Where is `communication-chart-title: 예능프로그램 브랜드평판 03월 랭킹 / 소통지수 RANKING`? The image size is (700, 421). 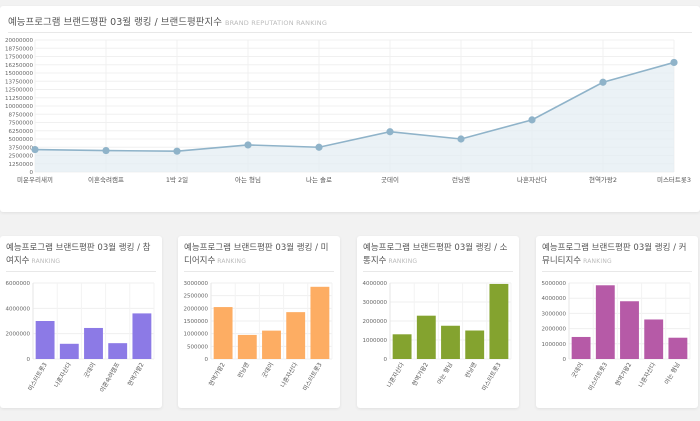
communication-chart-title: 예능프로그램 브랜드평판 03월 랭킹 / 소통지수 RANKING is located at coordinates (439, 255).